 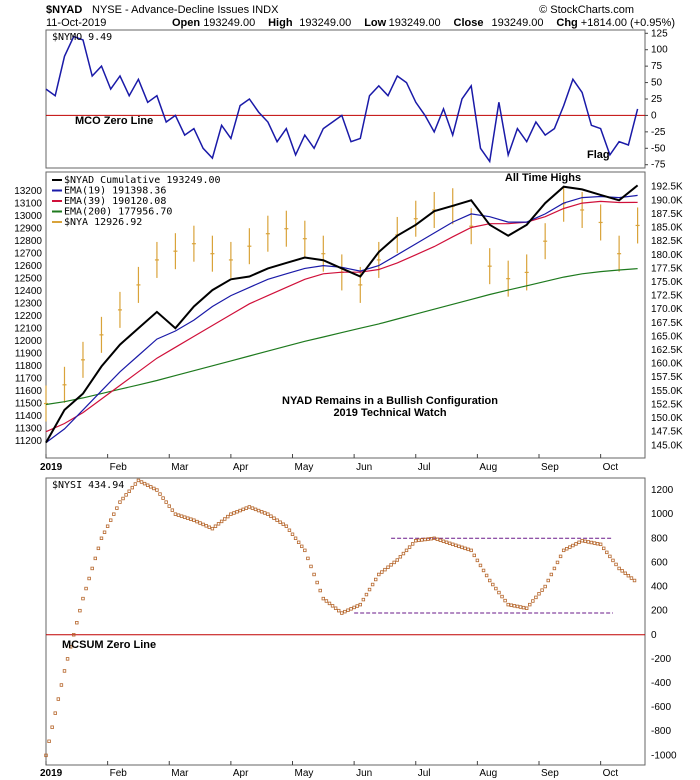 What do you see at coordinates (186, 23) in the screenshot?
I see `header-open-label: Open` at bounding box center [186, 23].